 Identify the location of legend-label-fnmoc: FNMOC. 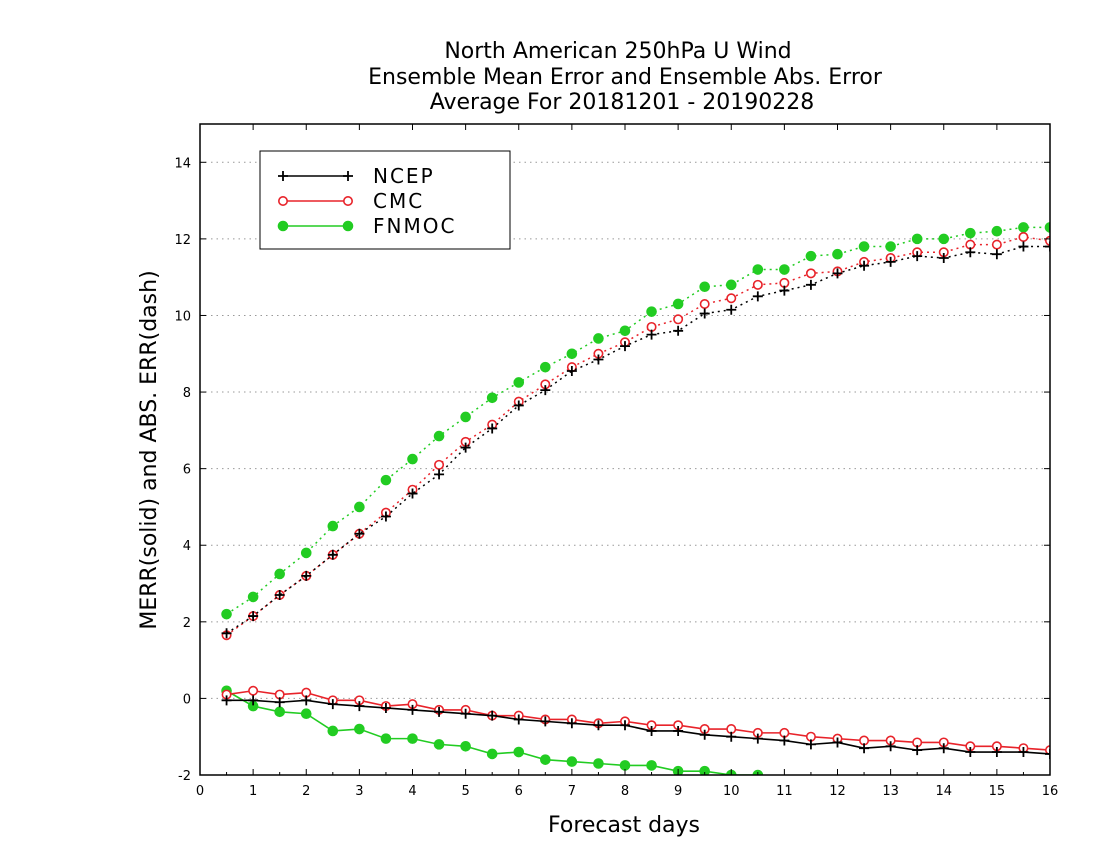
(414, 226).